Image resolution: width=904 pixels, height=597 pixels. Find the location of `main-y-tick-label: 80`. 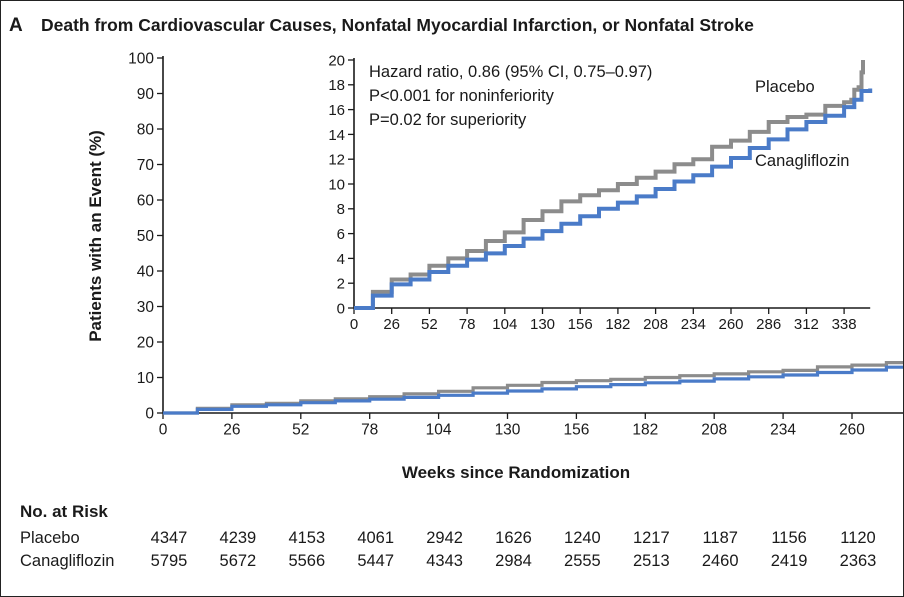

main-y-tick-label: 80 is located at coordinates (146, 130).